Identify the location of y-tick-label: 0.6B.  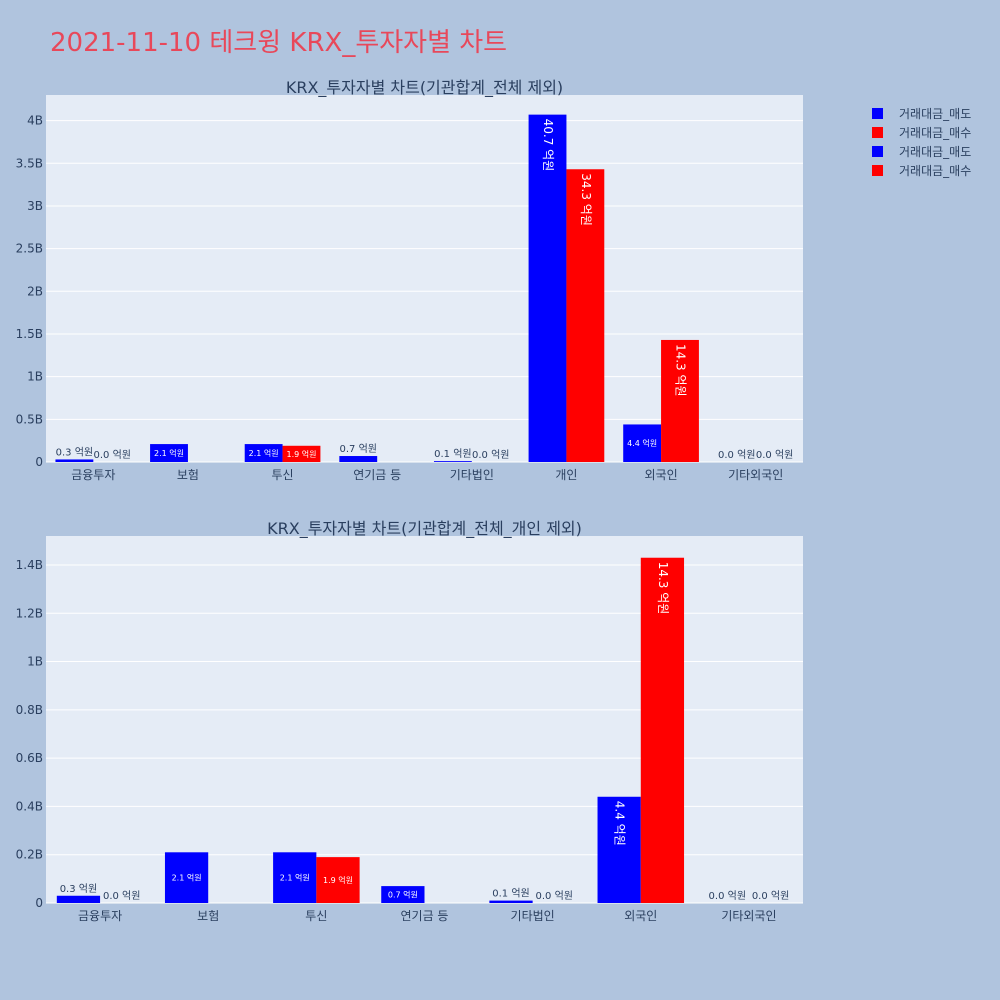
(29, 758).